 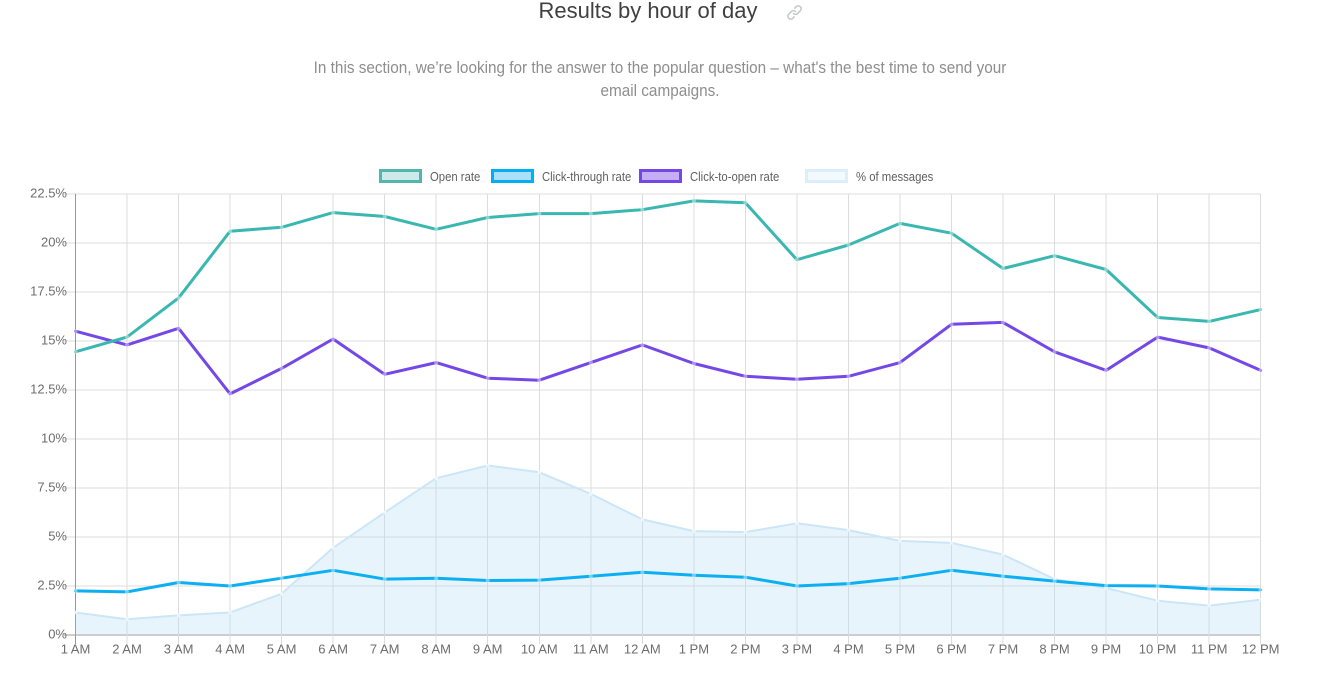 What do you see at coordinates (52, 585) in the screenshot?
I see `svg-text: 2.5%` at bounding box center [52, 585].